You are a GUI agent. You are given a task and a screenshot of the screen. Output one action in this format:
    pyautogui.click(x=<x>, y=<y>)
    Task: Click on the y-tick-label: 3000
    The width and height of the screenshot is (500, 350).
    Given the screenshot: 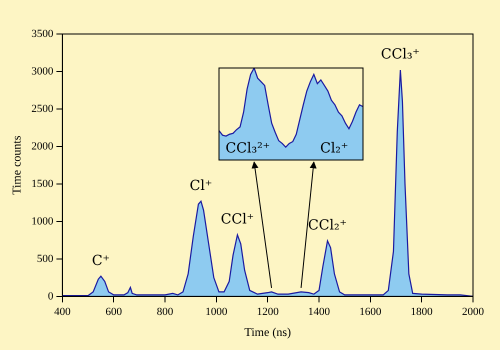 What is the action you would take?
    pyautogui.click(x=42, y=71)
    